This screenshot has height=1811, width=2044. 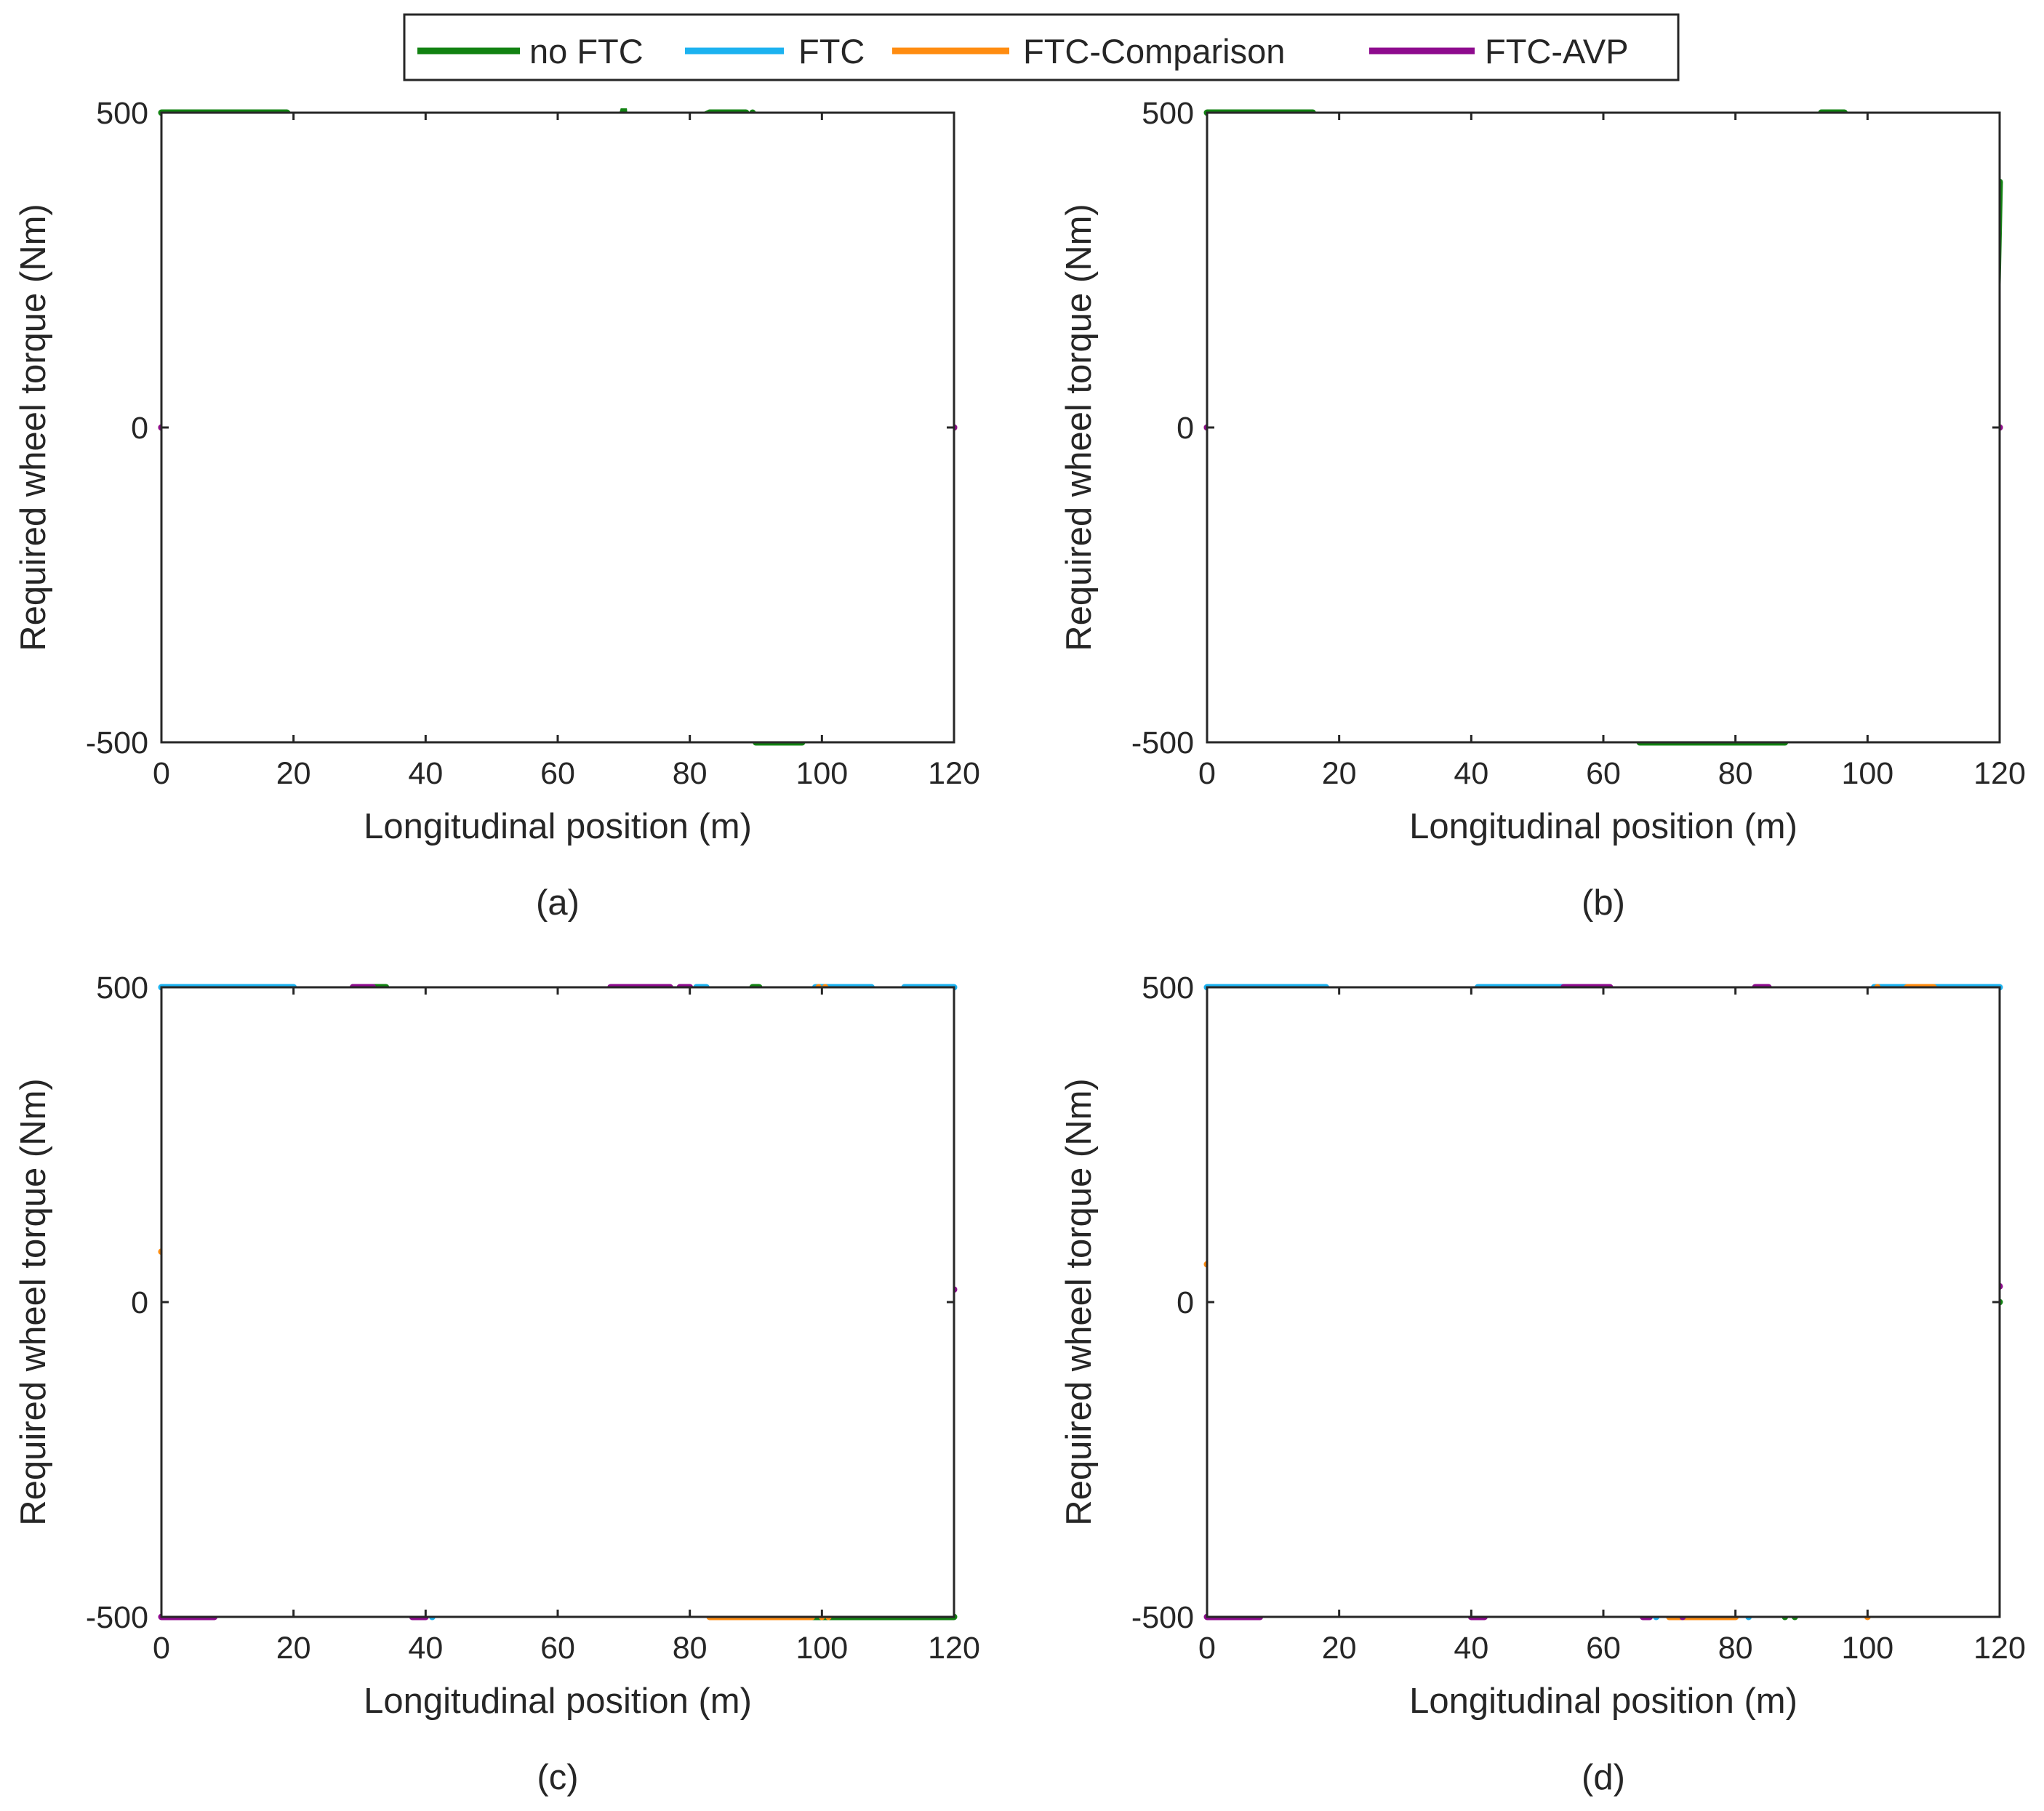 What do you see at coordinates (1604, 1777) in the screenshot?
I see `panel-caption: (d)` at bounding box center [1604, 1777].